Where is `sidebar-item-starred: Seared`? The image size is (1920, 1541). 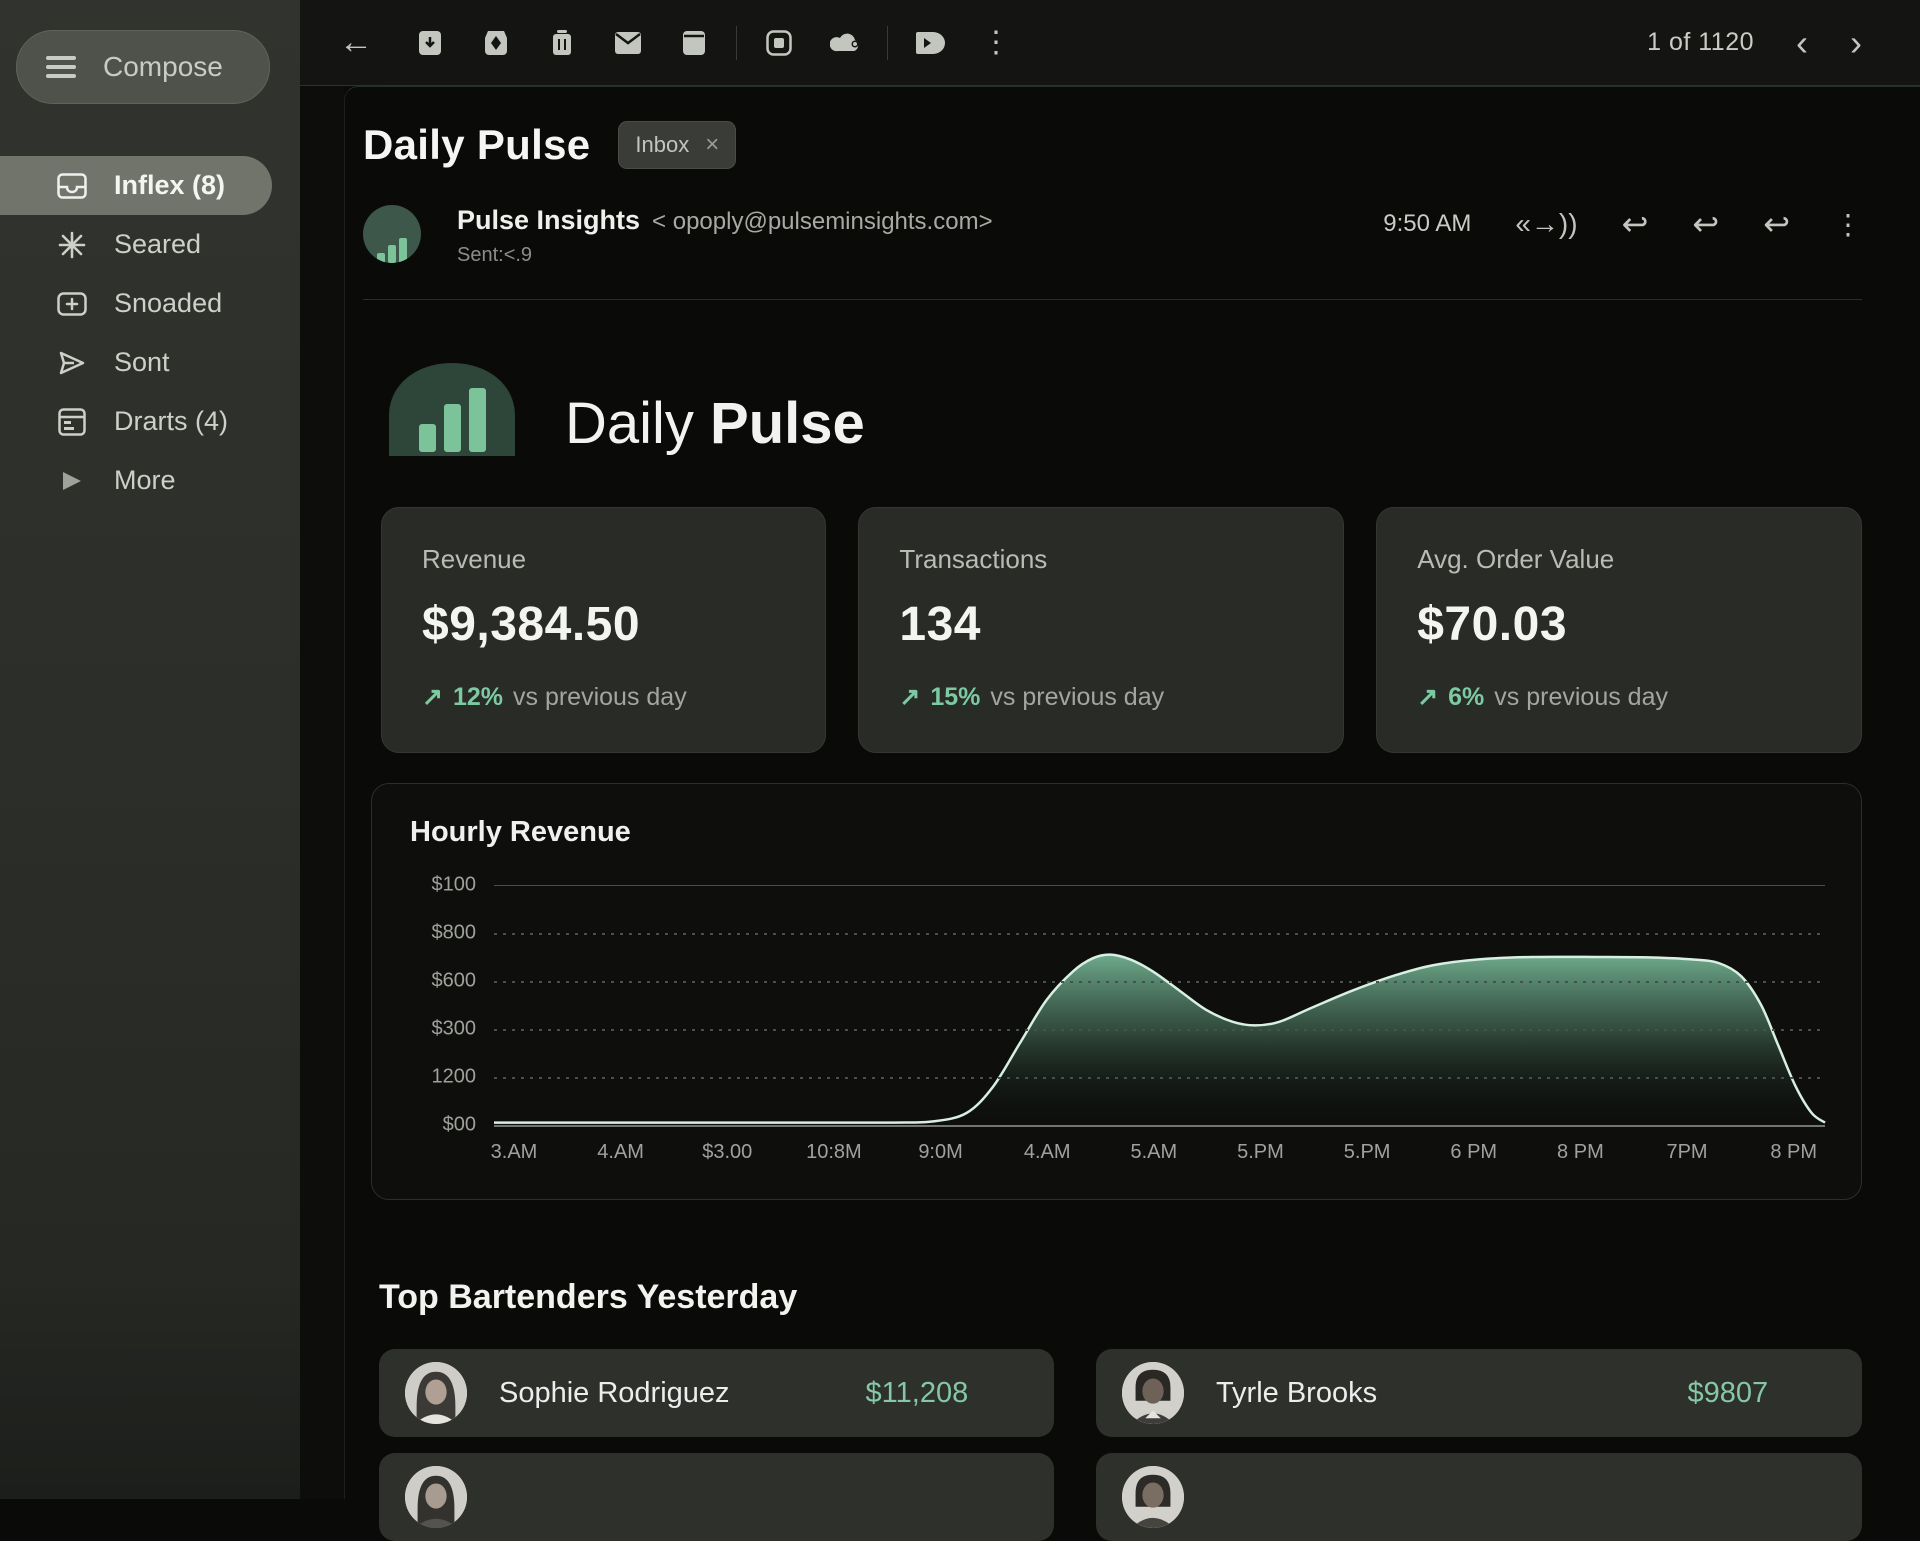 sidebar-item-starred: Seared is located at coordinates (150, 244).